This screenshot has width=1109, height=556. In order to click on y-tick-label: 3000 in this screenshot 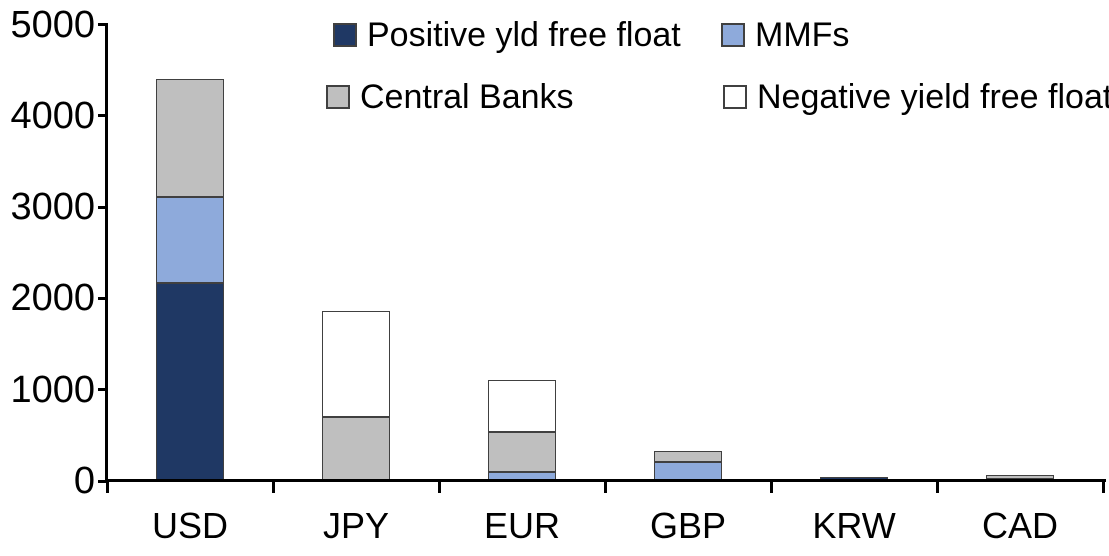, I will do `click(52, 207)`.